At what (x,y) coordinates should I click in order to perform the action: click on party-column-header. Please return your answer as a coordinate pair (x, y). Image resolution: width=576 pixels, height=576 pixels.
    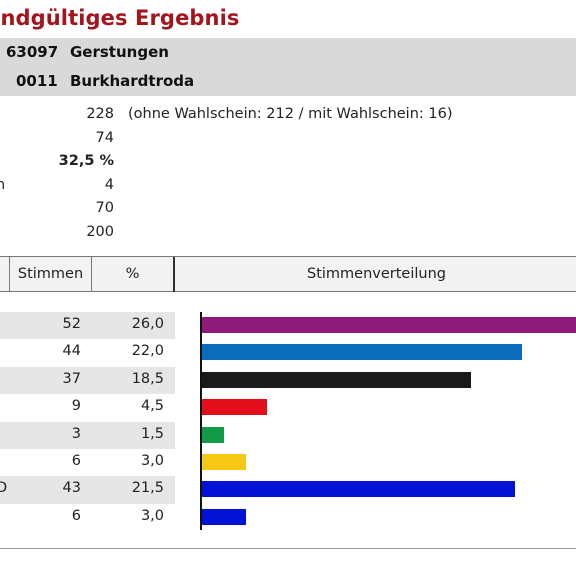
    Looking at the image, I should click on (5, 274).